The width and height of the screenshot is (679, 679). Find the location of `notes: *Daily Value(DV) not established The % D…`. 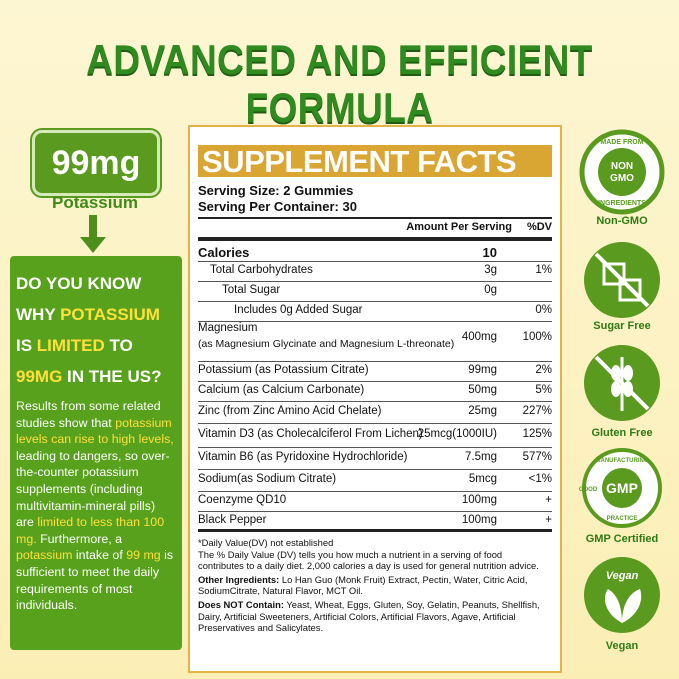

notes: *Daily Value(DV) not established The % D… is located at coordinates (374, 585).